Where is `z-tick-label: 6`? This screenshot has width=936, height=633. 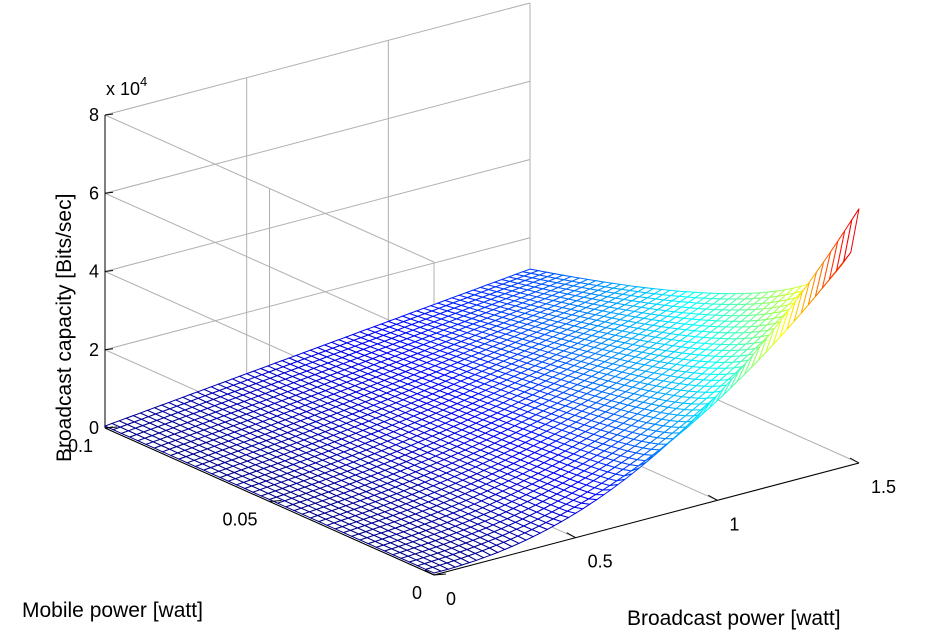 z-tick-label: 6 is located at coordinates (94, 193).